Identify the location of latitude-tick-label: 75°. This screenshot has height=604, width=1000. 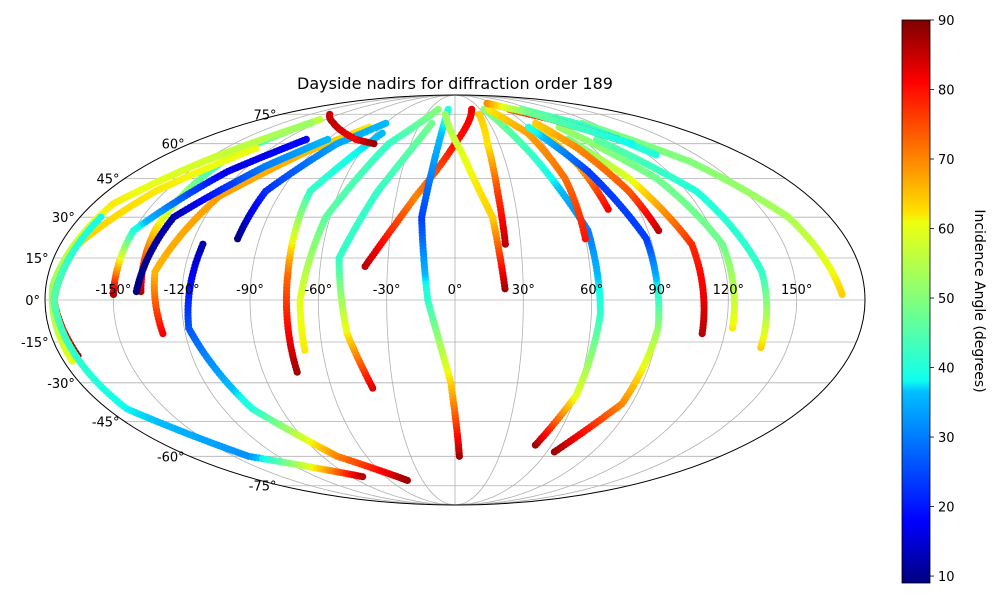
(264, 115).